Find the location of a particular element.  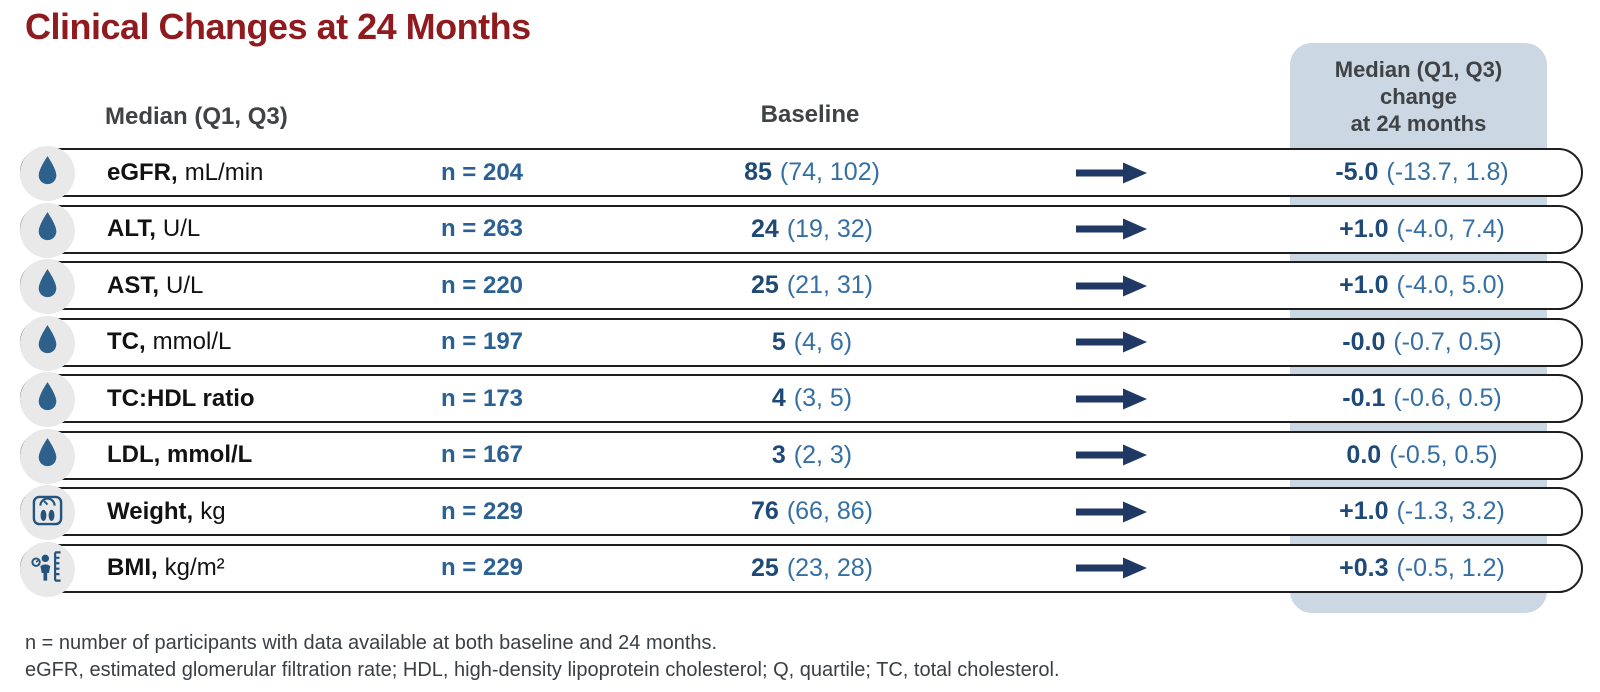

change-median: -0.1 is located at coordinates (1364, 398).